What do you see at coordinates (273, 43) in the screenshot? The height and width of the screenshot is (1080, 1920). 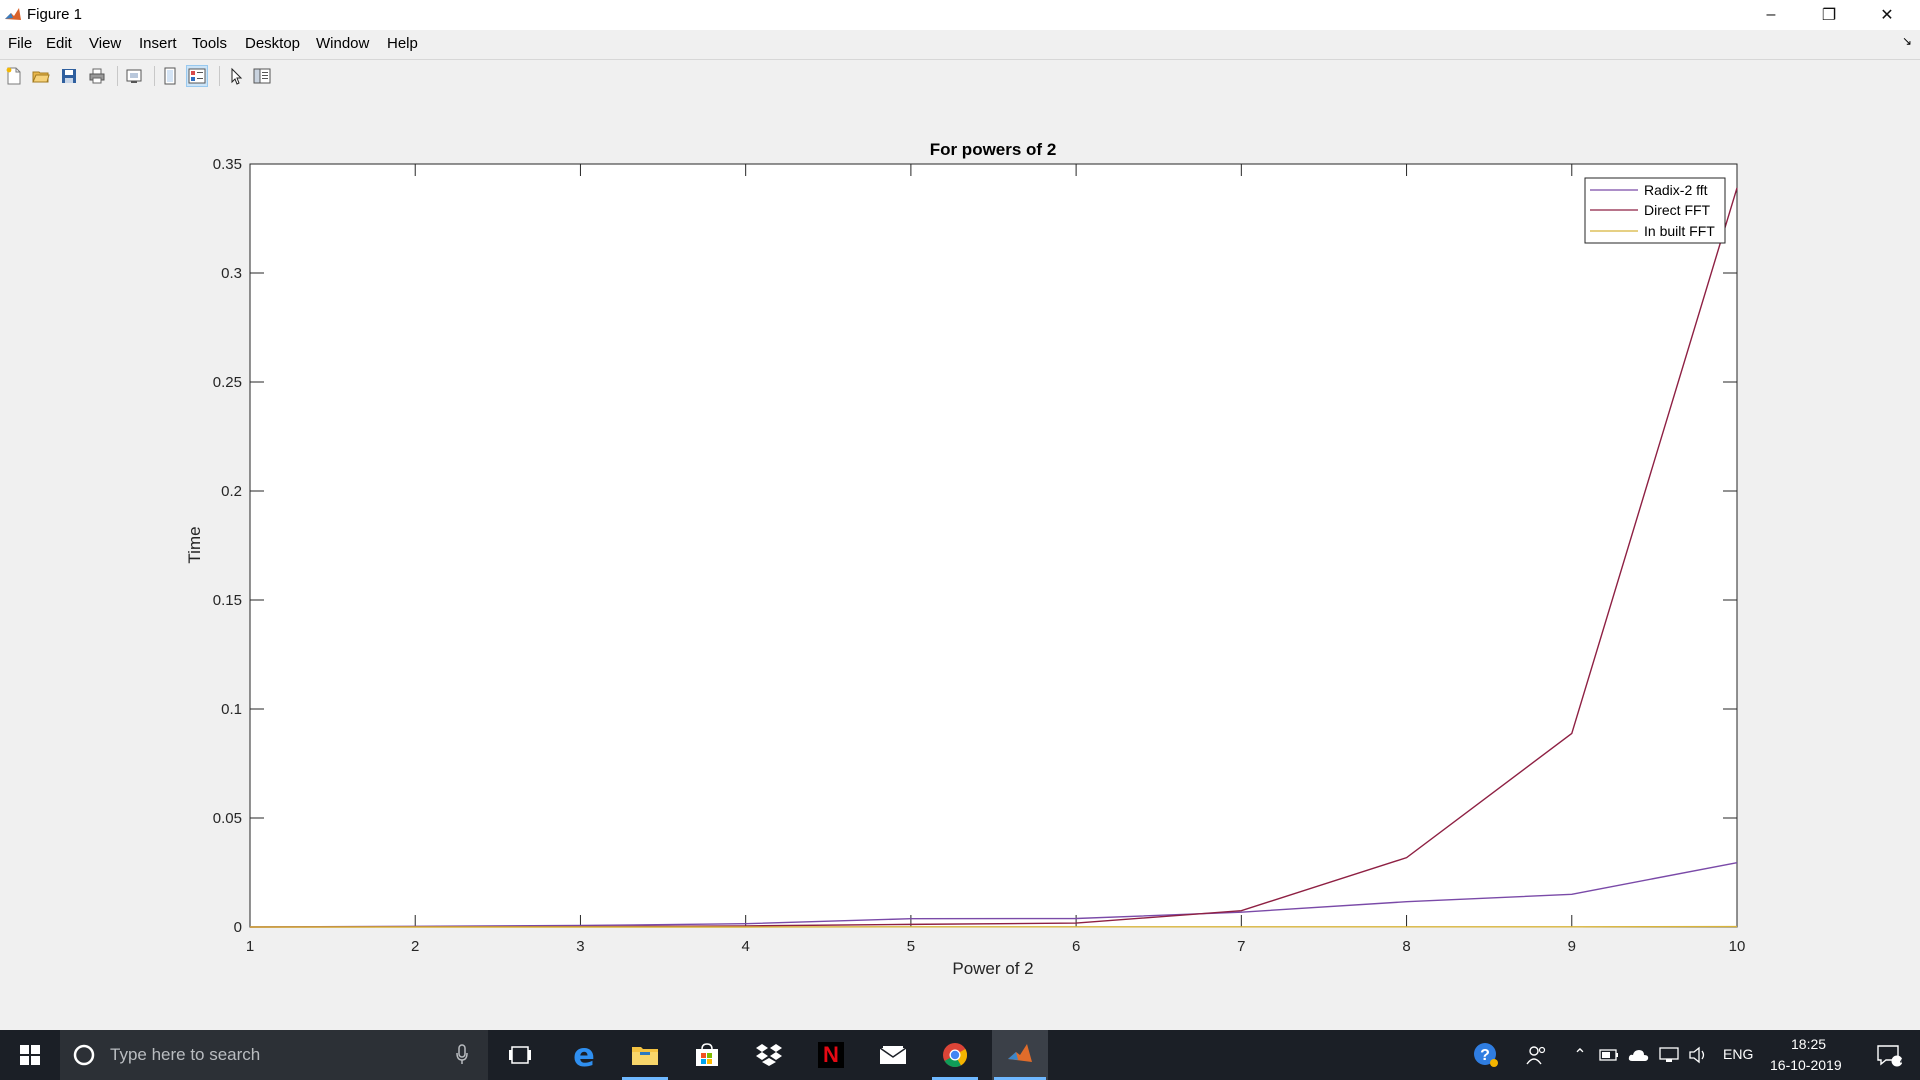 I see `menu-desktop: Desktop` at bounding box center [273, 43].